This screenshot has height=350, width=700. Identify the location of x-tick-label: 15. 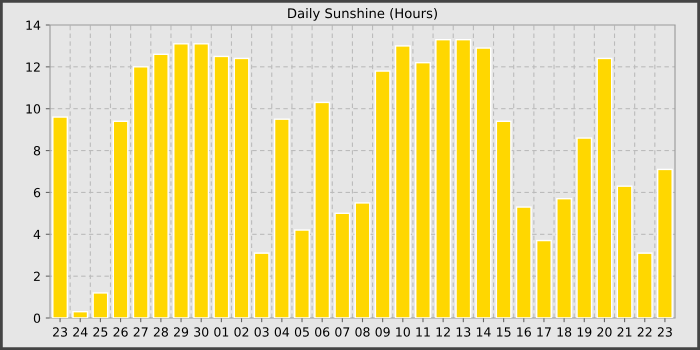
(503, 332).